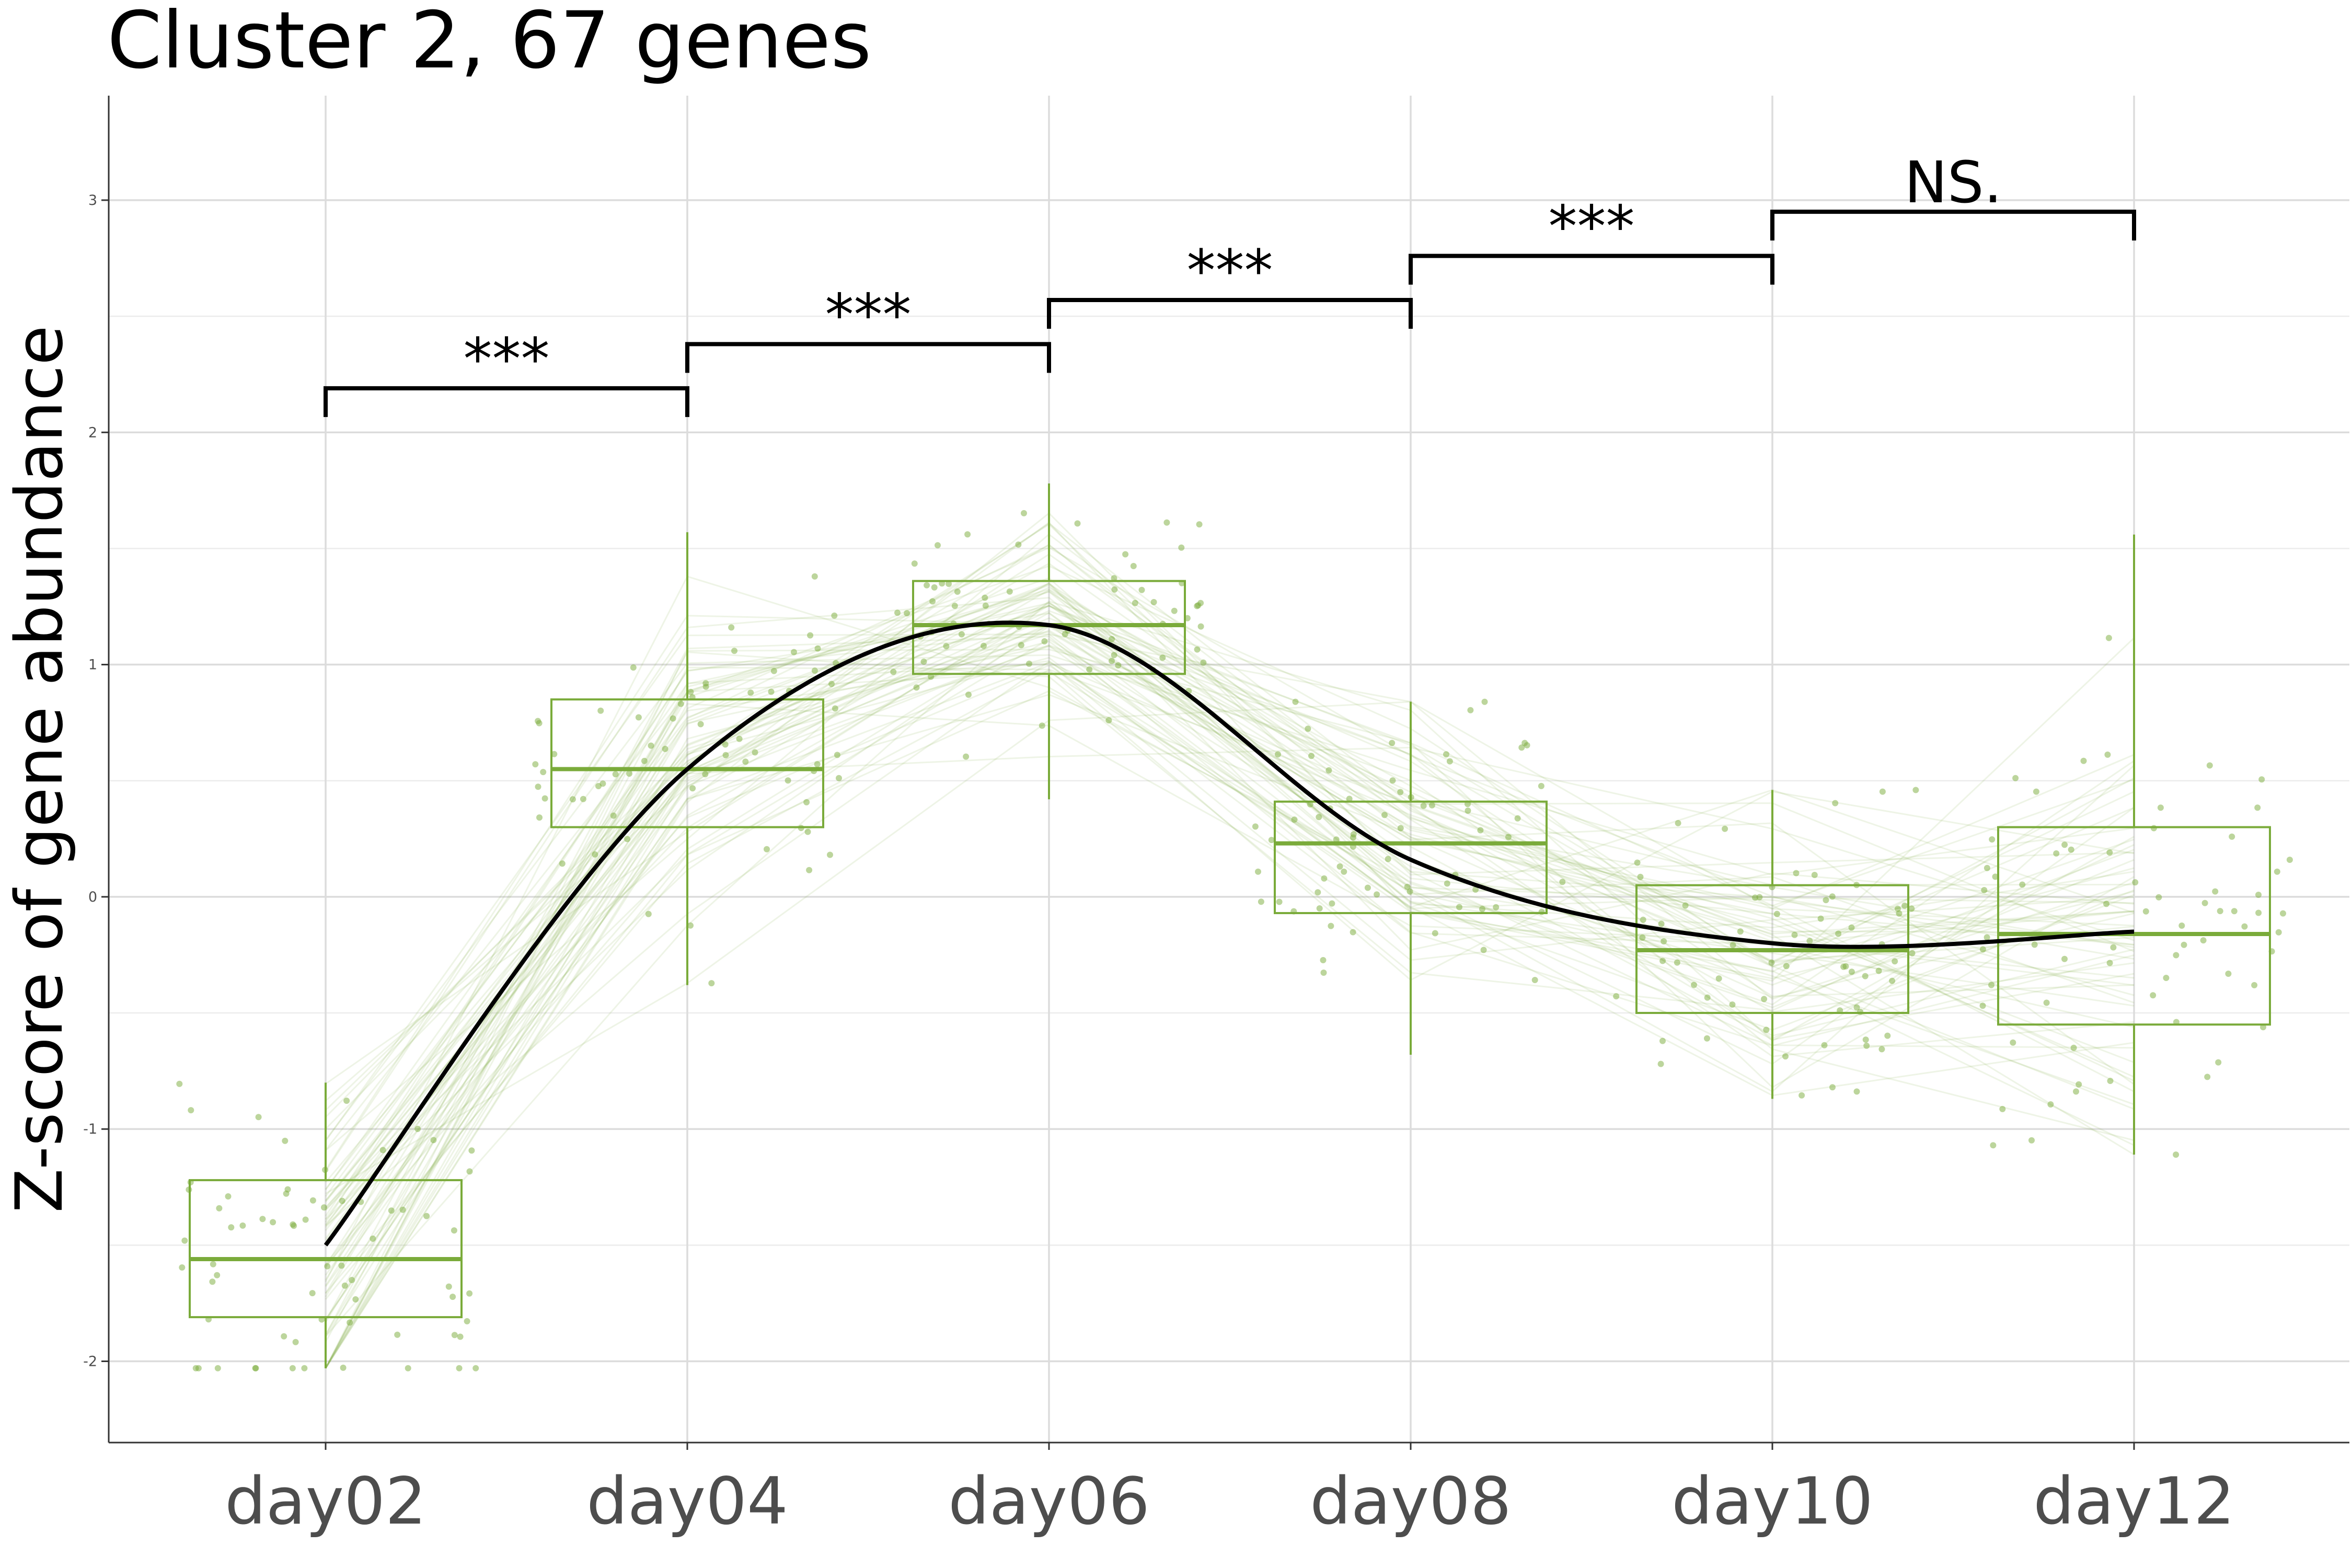 The image size is (2352, 1568). I want to click on x-tick-label: day10, so click(1772, 1501).